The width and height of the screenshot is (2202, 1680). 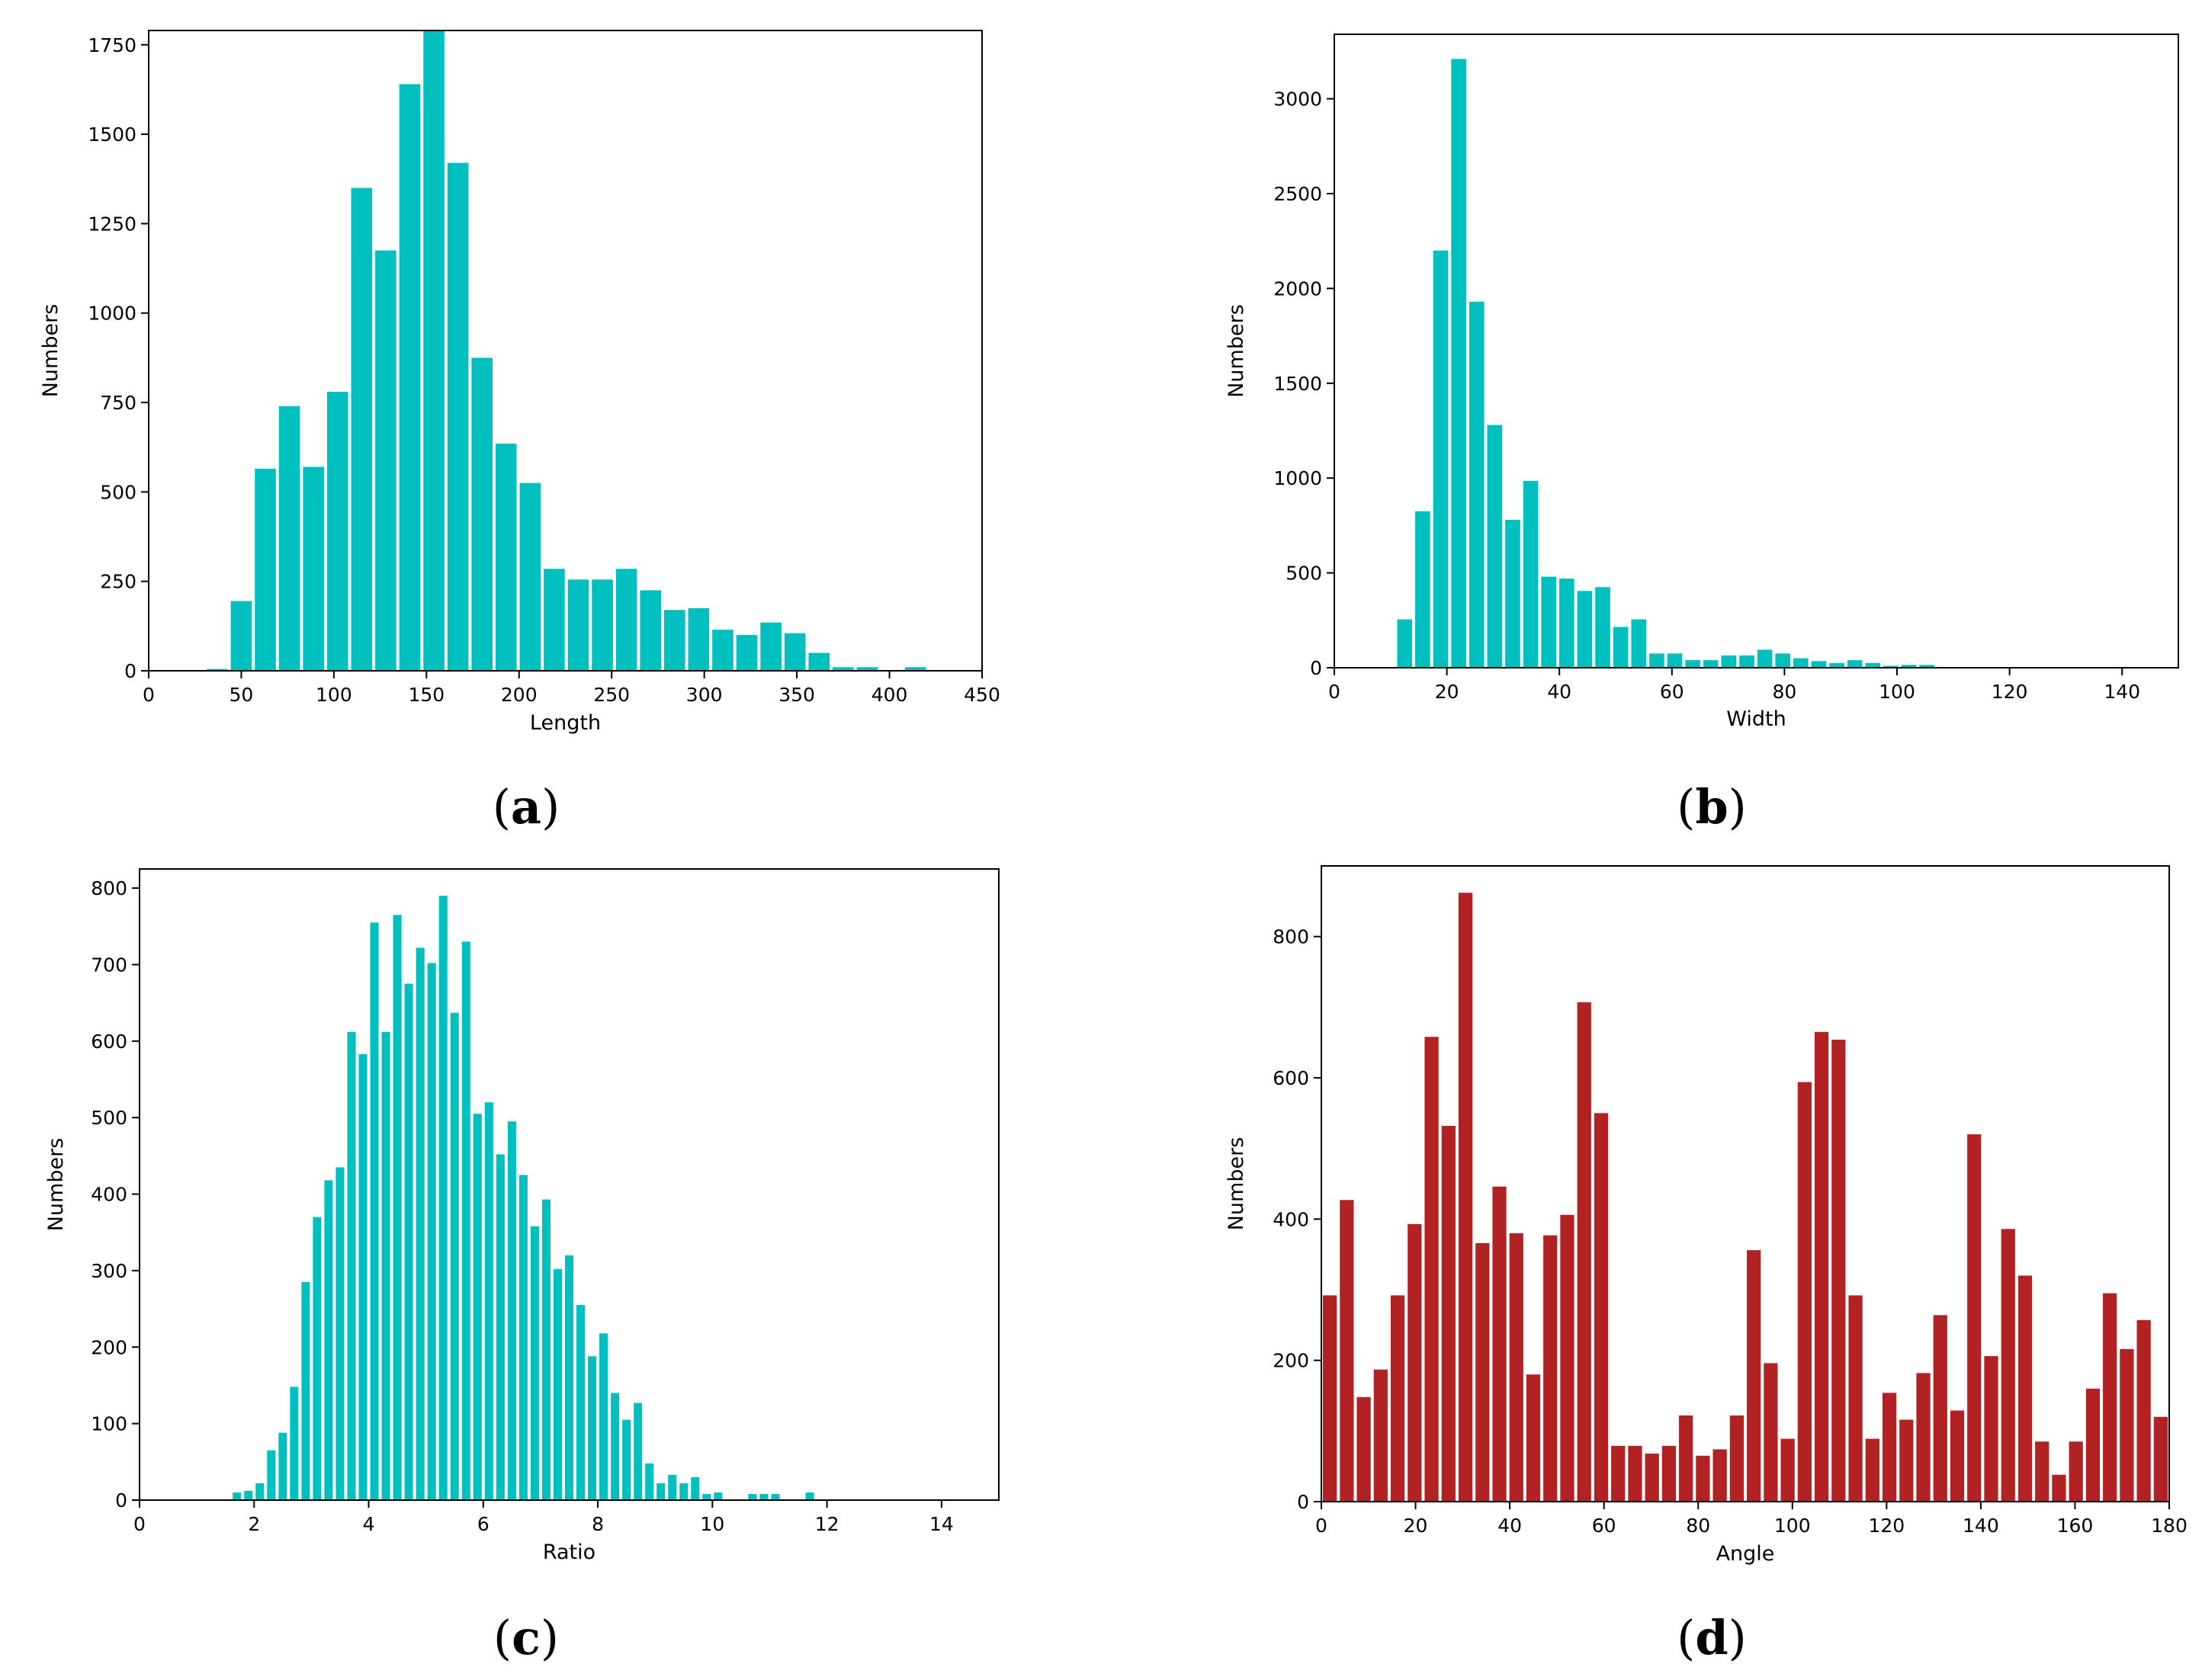 What do you see at coordinates (1756, 719) in the screenshot?
I see `x-axis-label: Width` at bounding box center [1756, 719].